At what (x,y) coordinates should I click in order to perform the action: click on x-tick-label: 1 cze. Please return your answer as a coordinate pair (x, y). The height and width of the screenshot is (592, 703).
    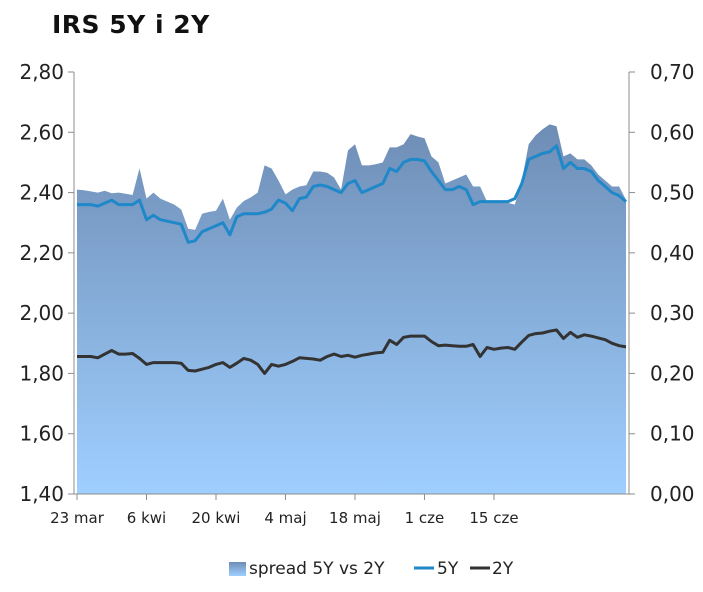
    Looking at the image, I should click on (425, 518).